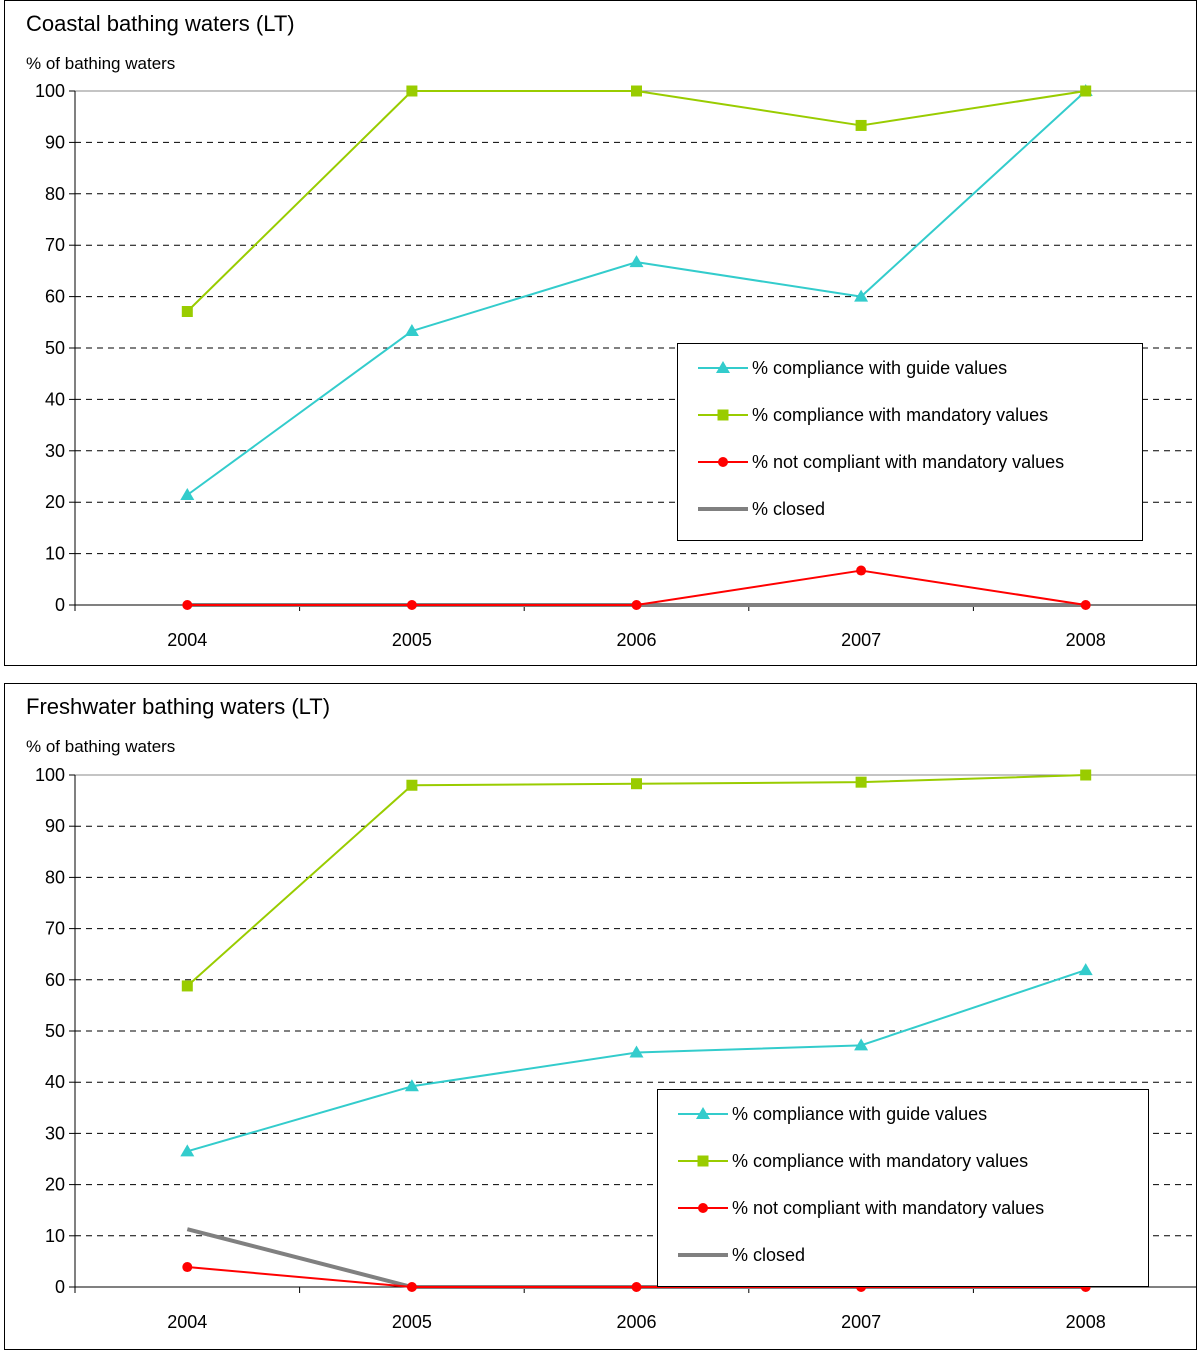 The image size is (1199, 1350). What do you see at coordinates (880, 367) in the screenshot?
I see `legend-label: % compliance with guide values` at bounding box center [880, 367].